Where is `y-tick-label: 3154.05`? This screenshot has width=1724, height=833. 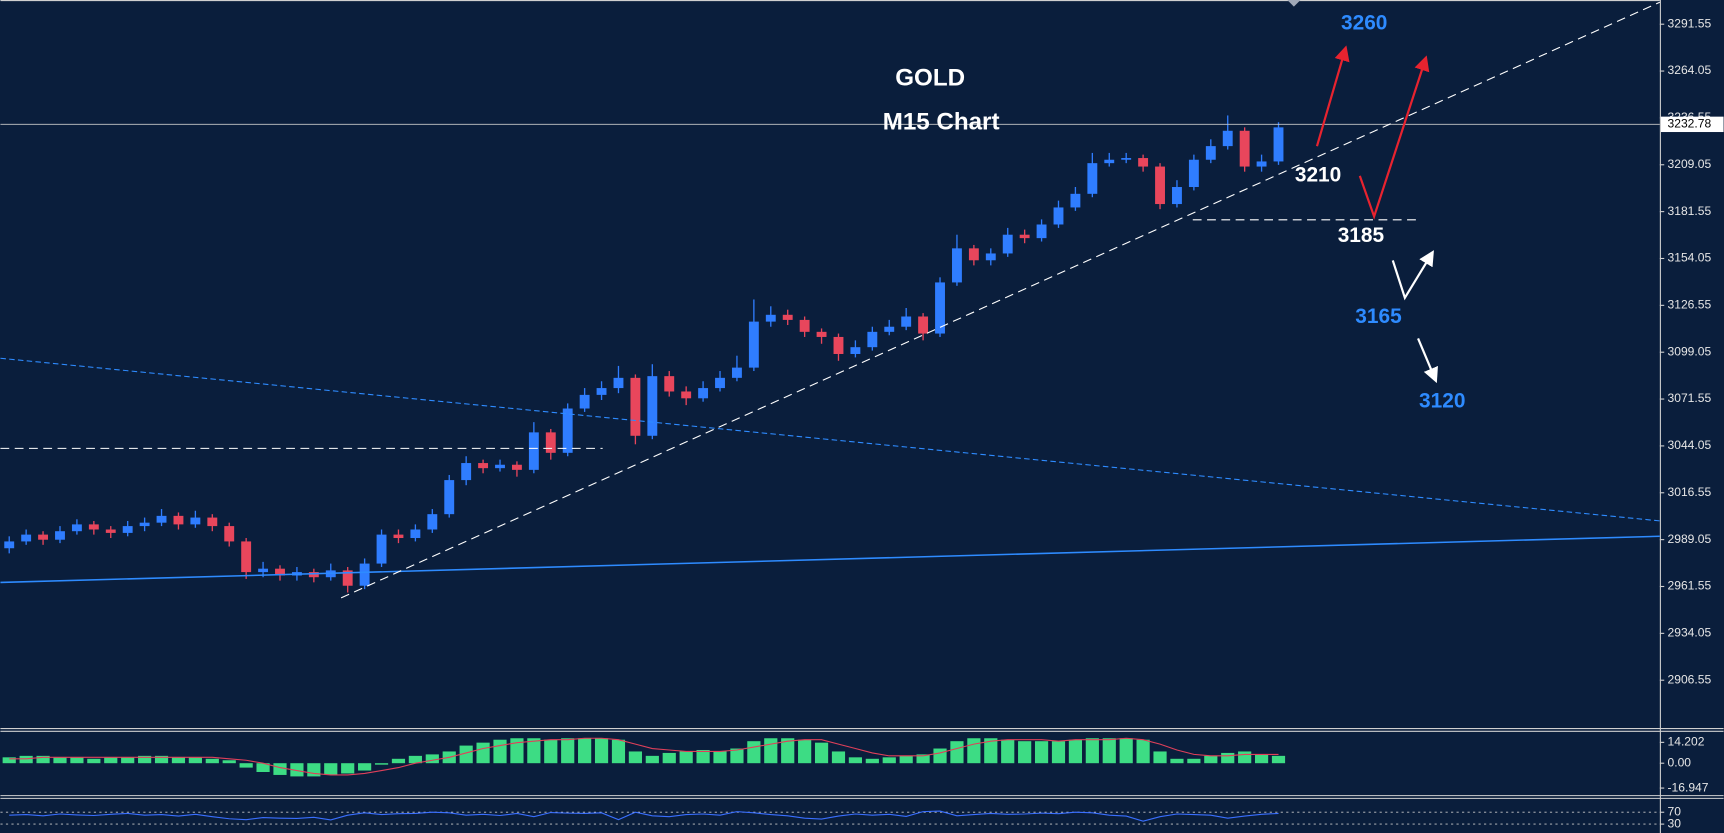 y-tick-label: 3154.05 is located at coordinates (1690, 258).